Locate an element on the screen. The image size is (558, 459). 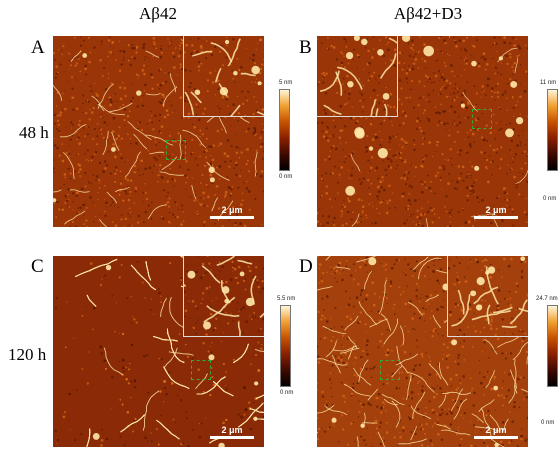
colorbar-max-label: 24.7 nm is located at coordinates (547, 299).